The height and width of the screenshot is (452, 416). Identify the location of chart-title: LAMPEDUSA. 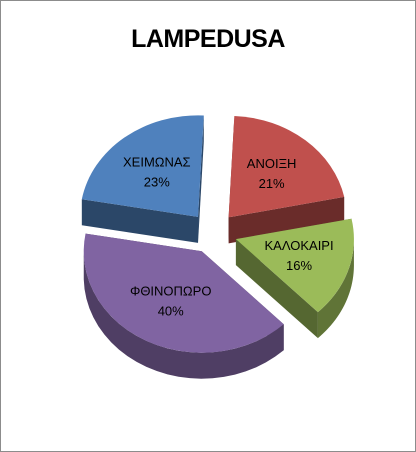
(208, 39).